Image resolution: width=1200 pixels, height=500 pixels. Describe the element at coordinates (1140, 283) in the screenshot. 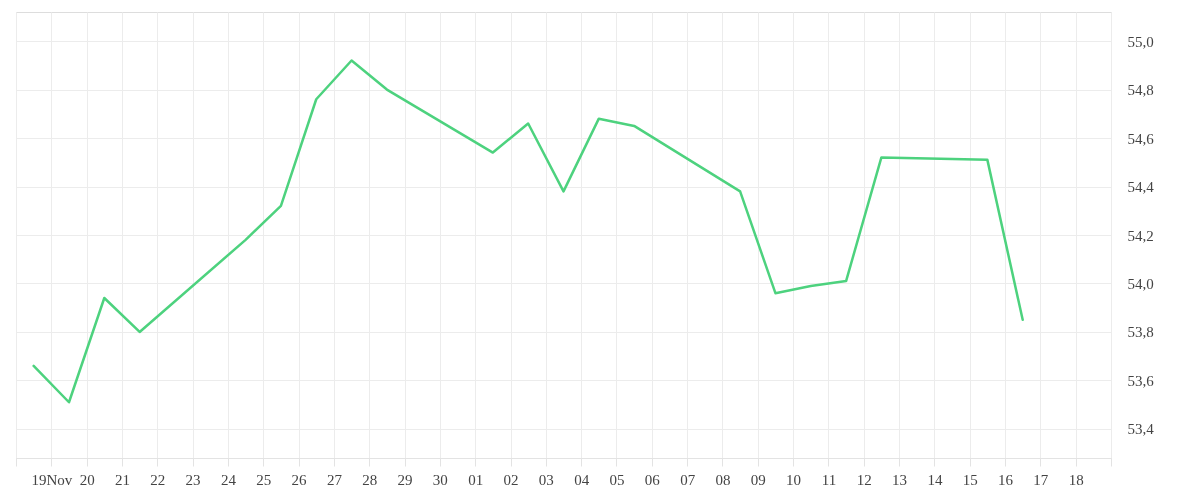

I see `y-tick-label: 54,0` at that location.